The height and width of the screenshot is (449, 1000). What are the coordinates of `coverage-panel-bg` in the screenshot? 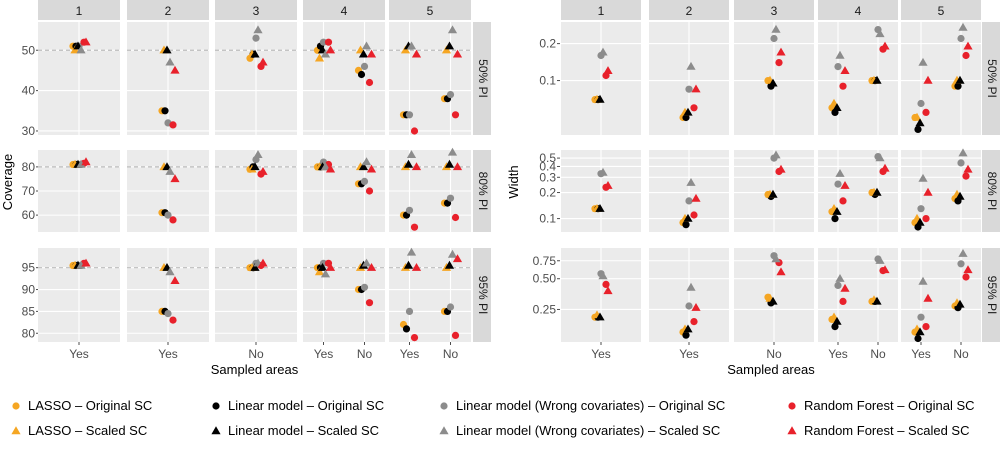 It's located at (430, 78).